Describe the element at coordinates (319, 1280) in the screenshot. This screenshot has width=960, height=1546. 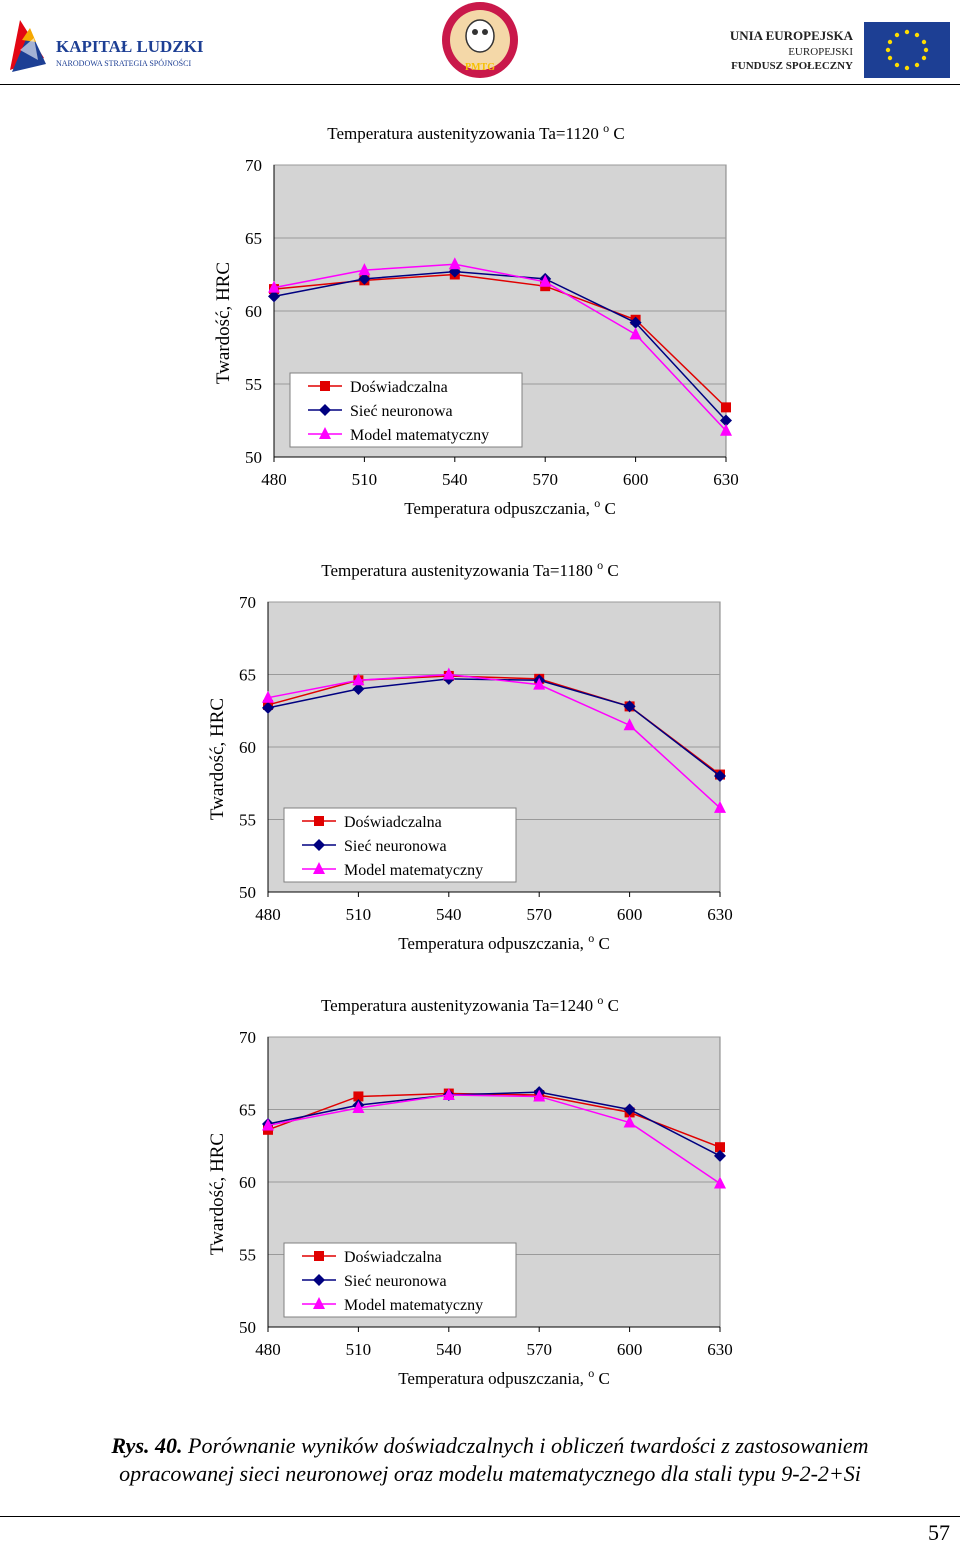
I see `legend-marker-diamond` at that location.